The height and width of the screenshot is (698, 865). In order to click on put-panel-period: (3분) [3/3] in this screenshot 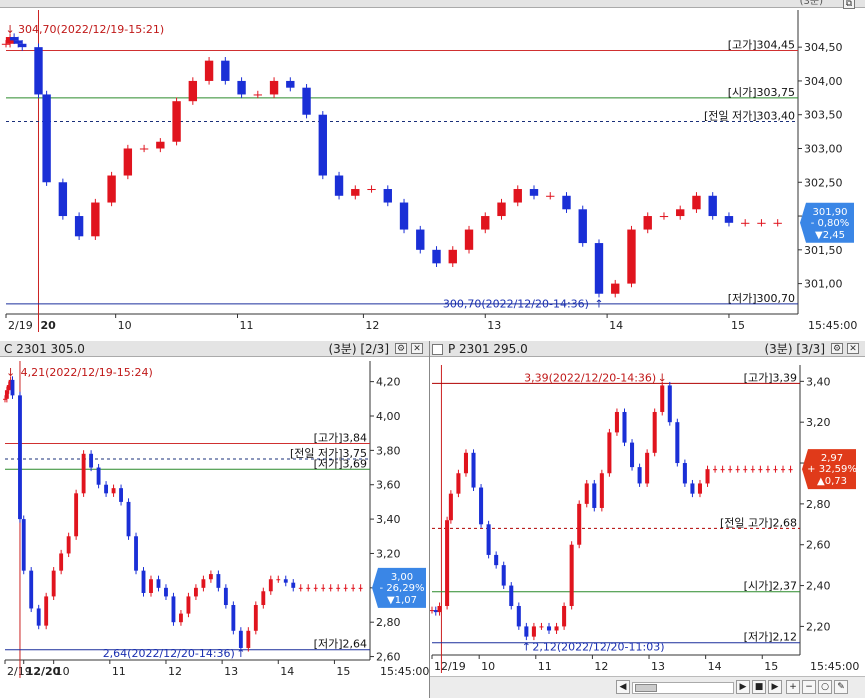, I will do `click(794, 349)`.